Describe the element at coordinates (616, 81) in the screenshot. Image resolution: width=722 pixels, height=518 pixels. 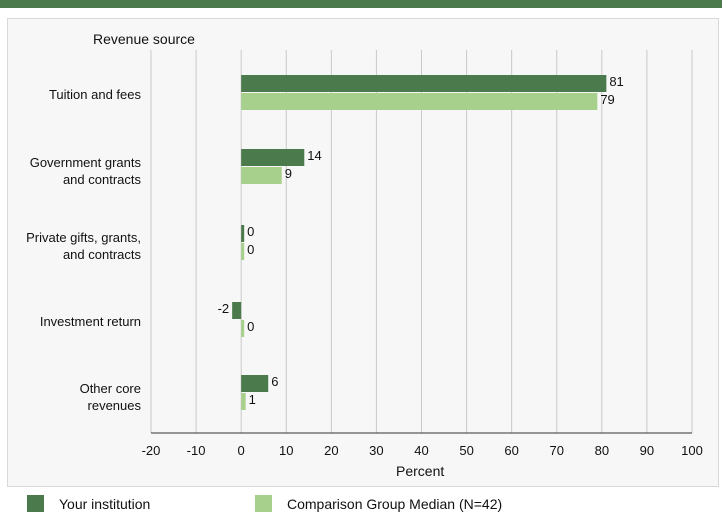
I see `data-label-series1: 81` at that location.